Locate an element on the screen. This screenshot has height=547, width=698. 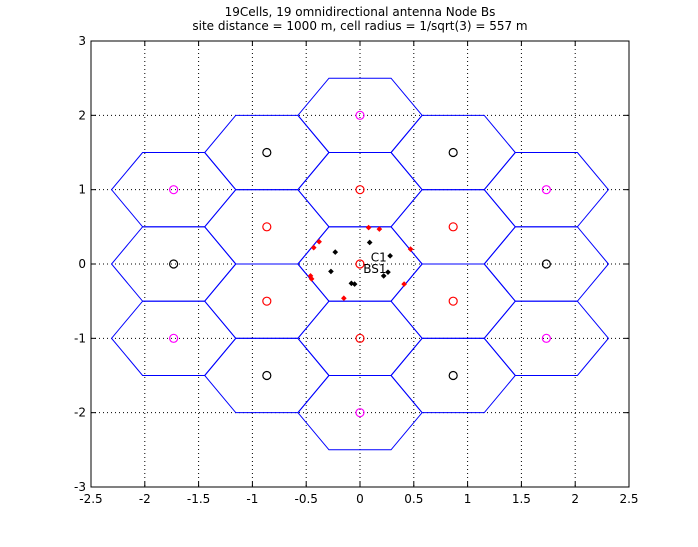
x-tick-label: -1 is located at coordinates (252, 499).